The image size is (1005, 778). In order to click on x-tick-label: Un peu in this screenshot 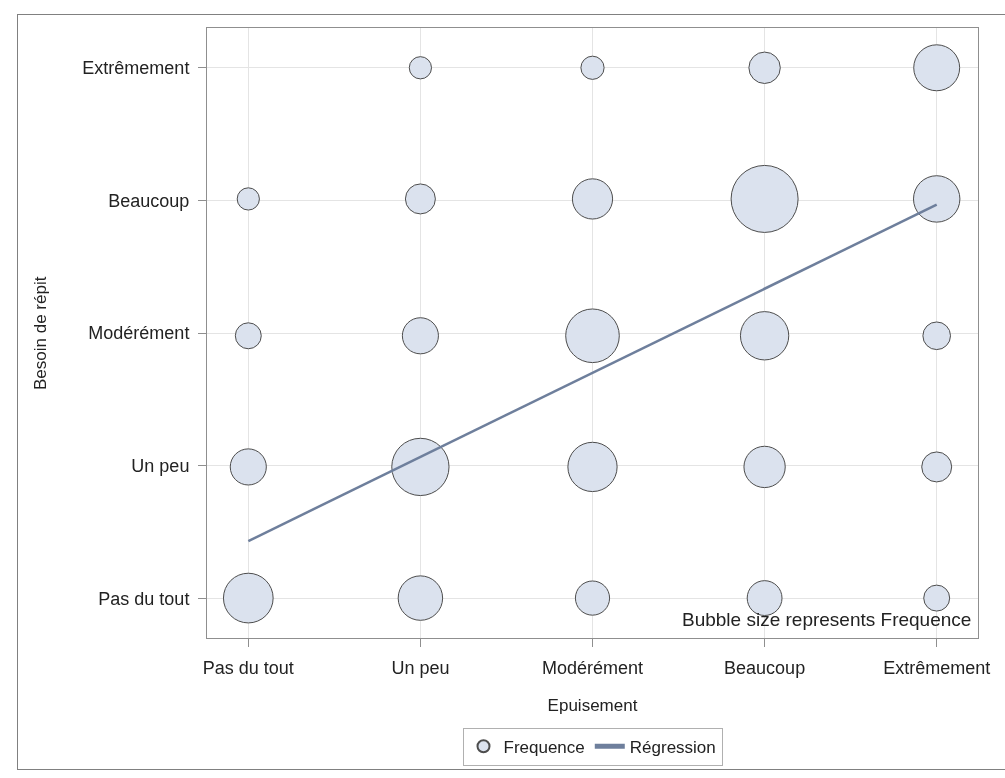, I will do `click(420, 667)`.